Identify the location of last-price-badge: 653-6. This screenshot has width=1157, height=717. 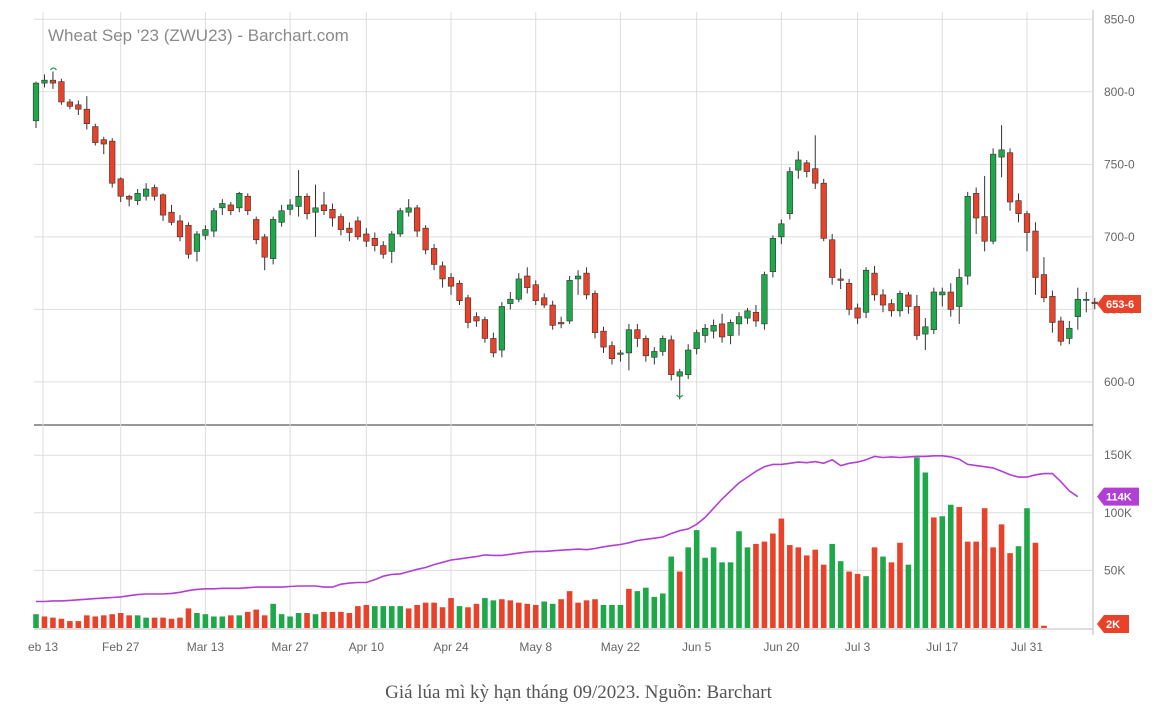
(1119, 303).